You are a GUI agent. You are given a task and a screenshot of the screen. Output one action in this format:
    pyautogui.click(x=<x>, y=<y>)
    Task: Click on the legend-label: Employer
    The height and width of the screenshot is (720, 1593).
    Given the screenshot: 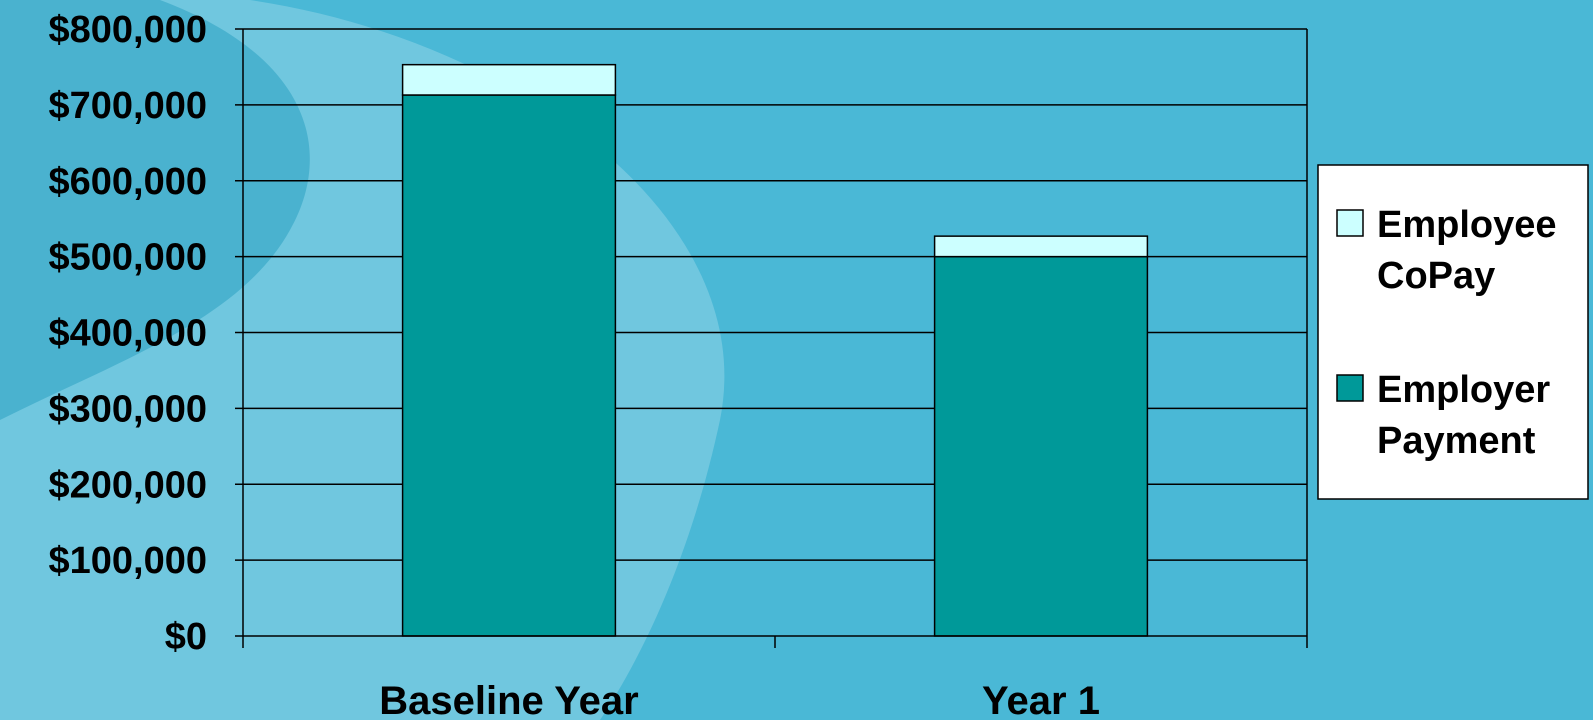 What is the action you would take?
    pyautogui.click(x=1463, y=390)
    